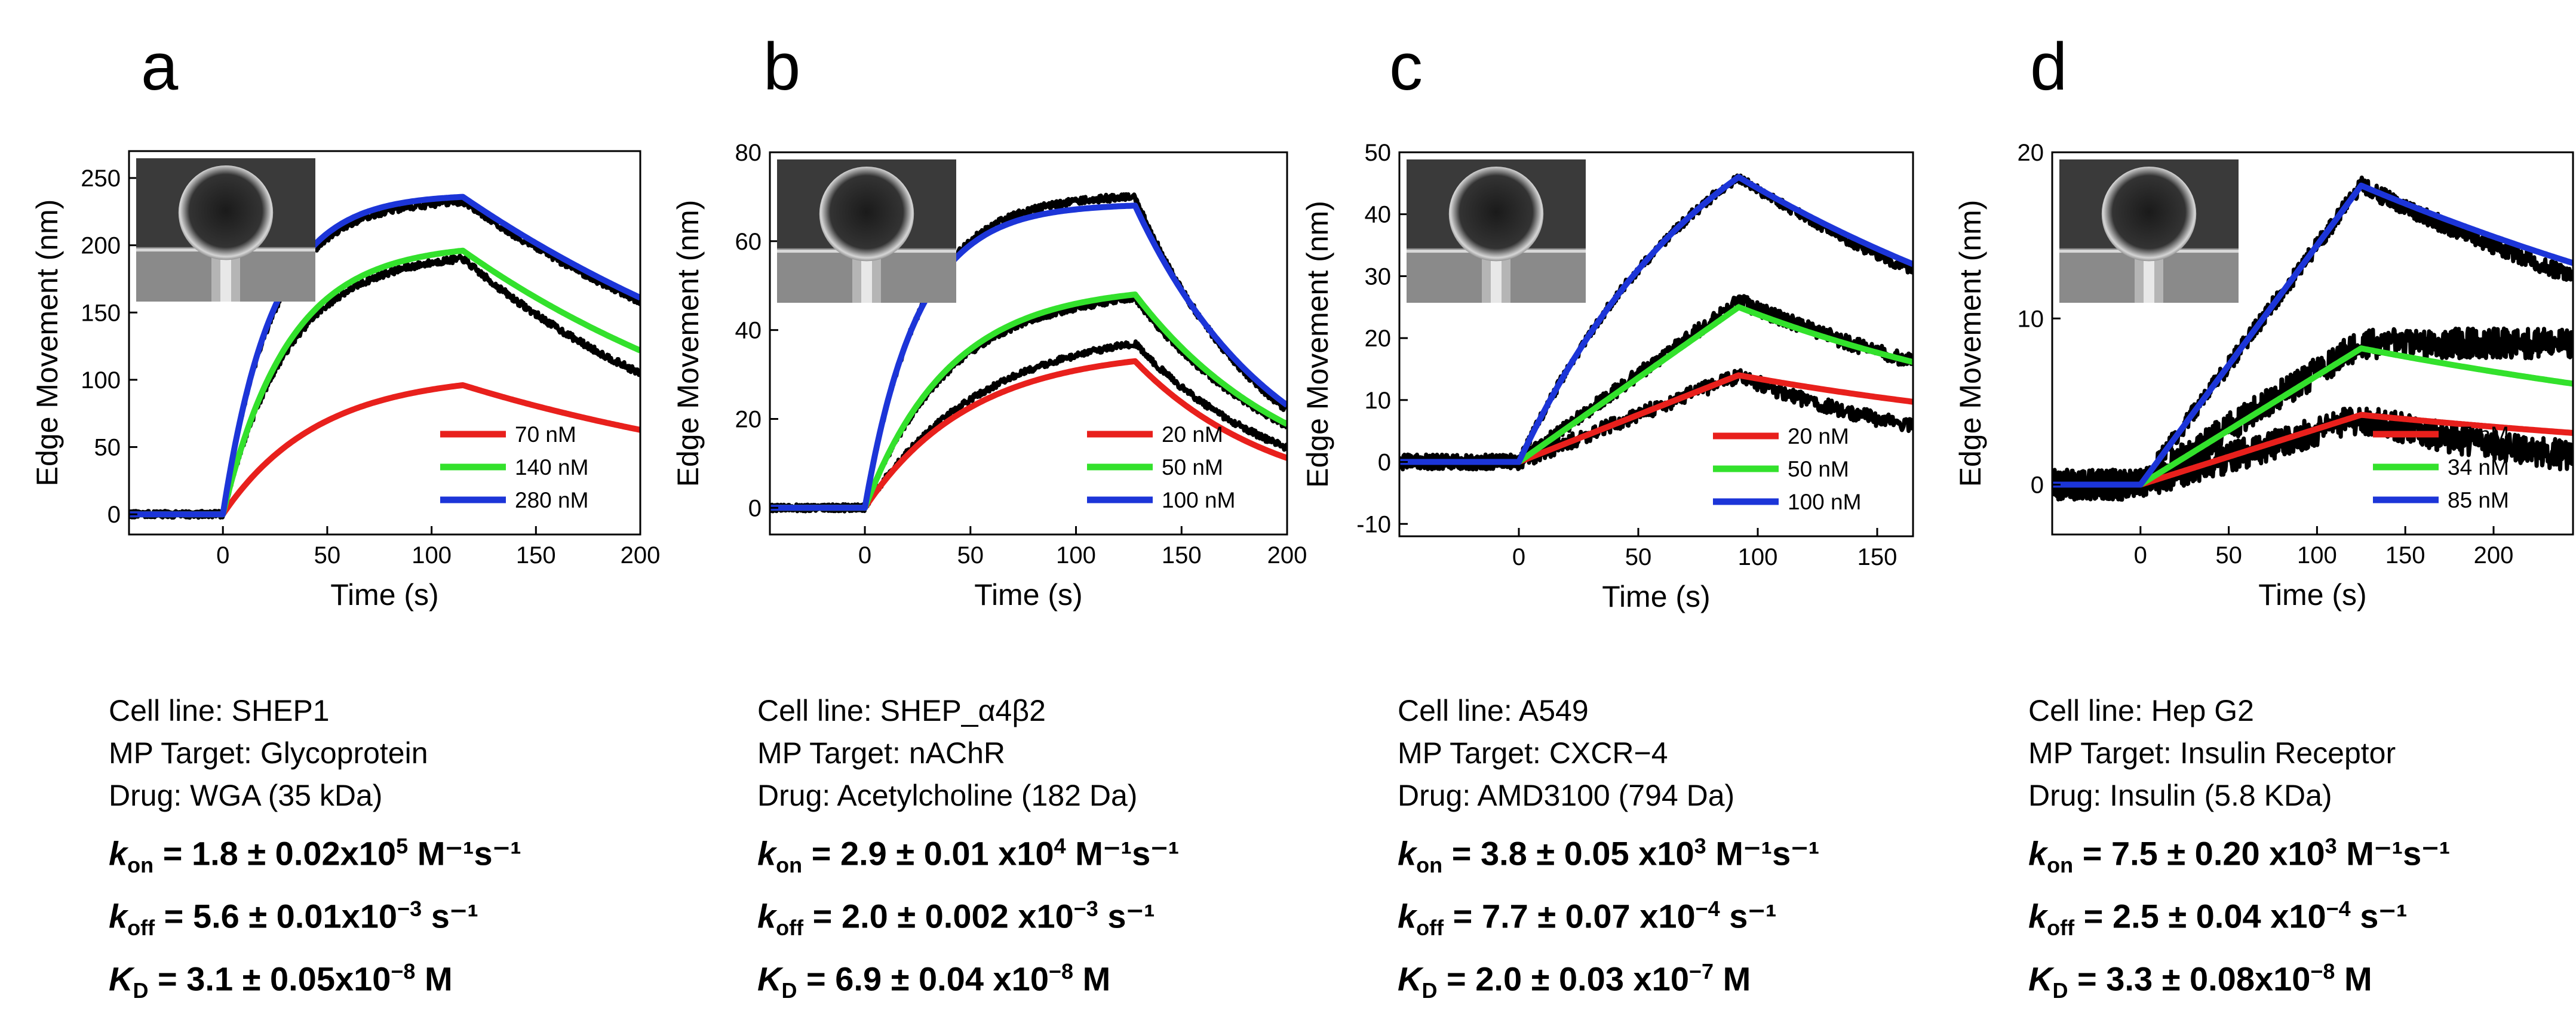 Image resolution: width=2576 pixels, height=1023 pixels. I want to click on y-tick-label: 250, so click(101, 179).